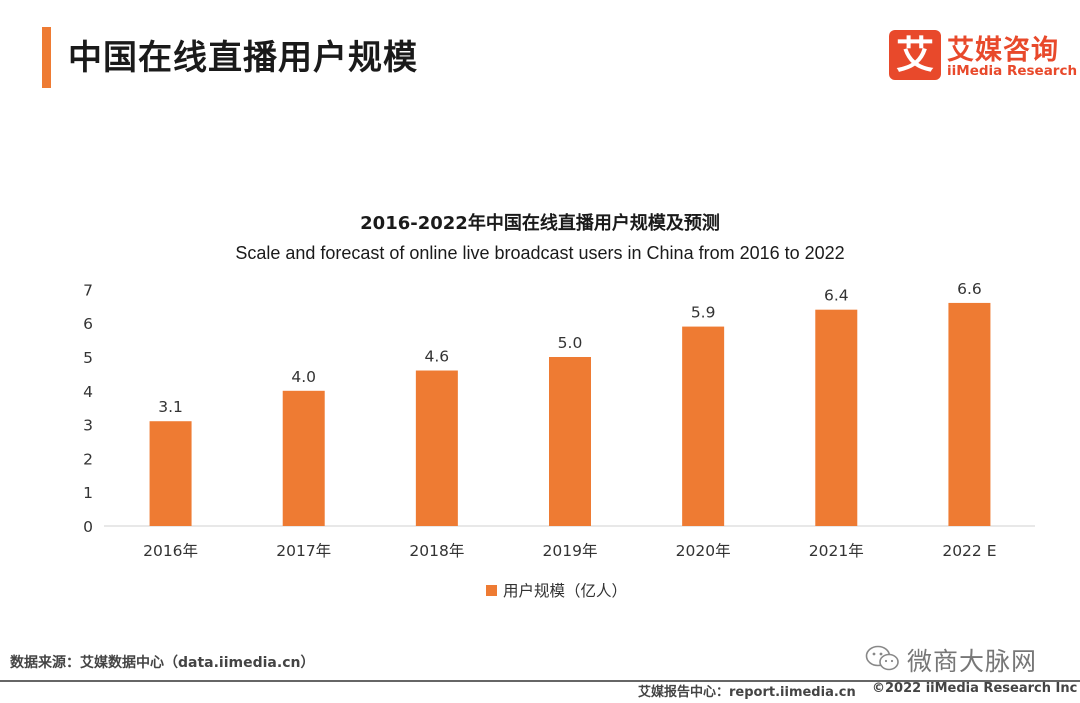 The image size is (1080, 703). I want to click on logo-chinese-name: 艾媒咨询, so click(1003, 50).